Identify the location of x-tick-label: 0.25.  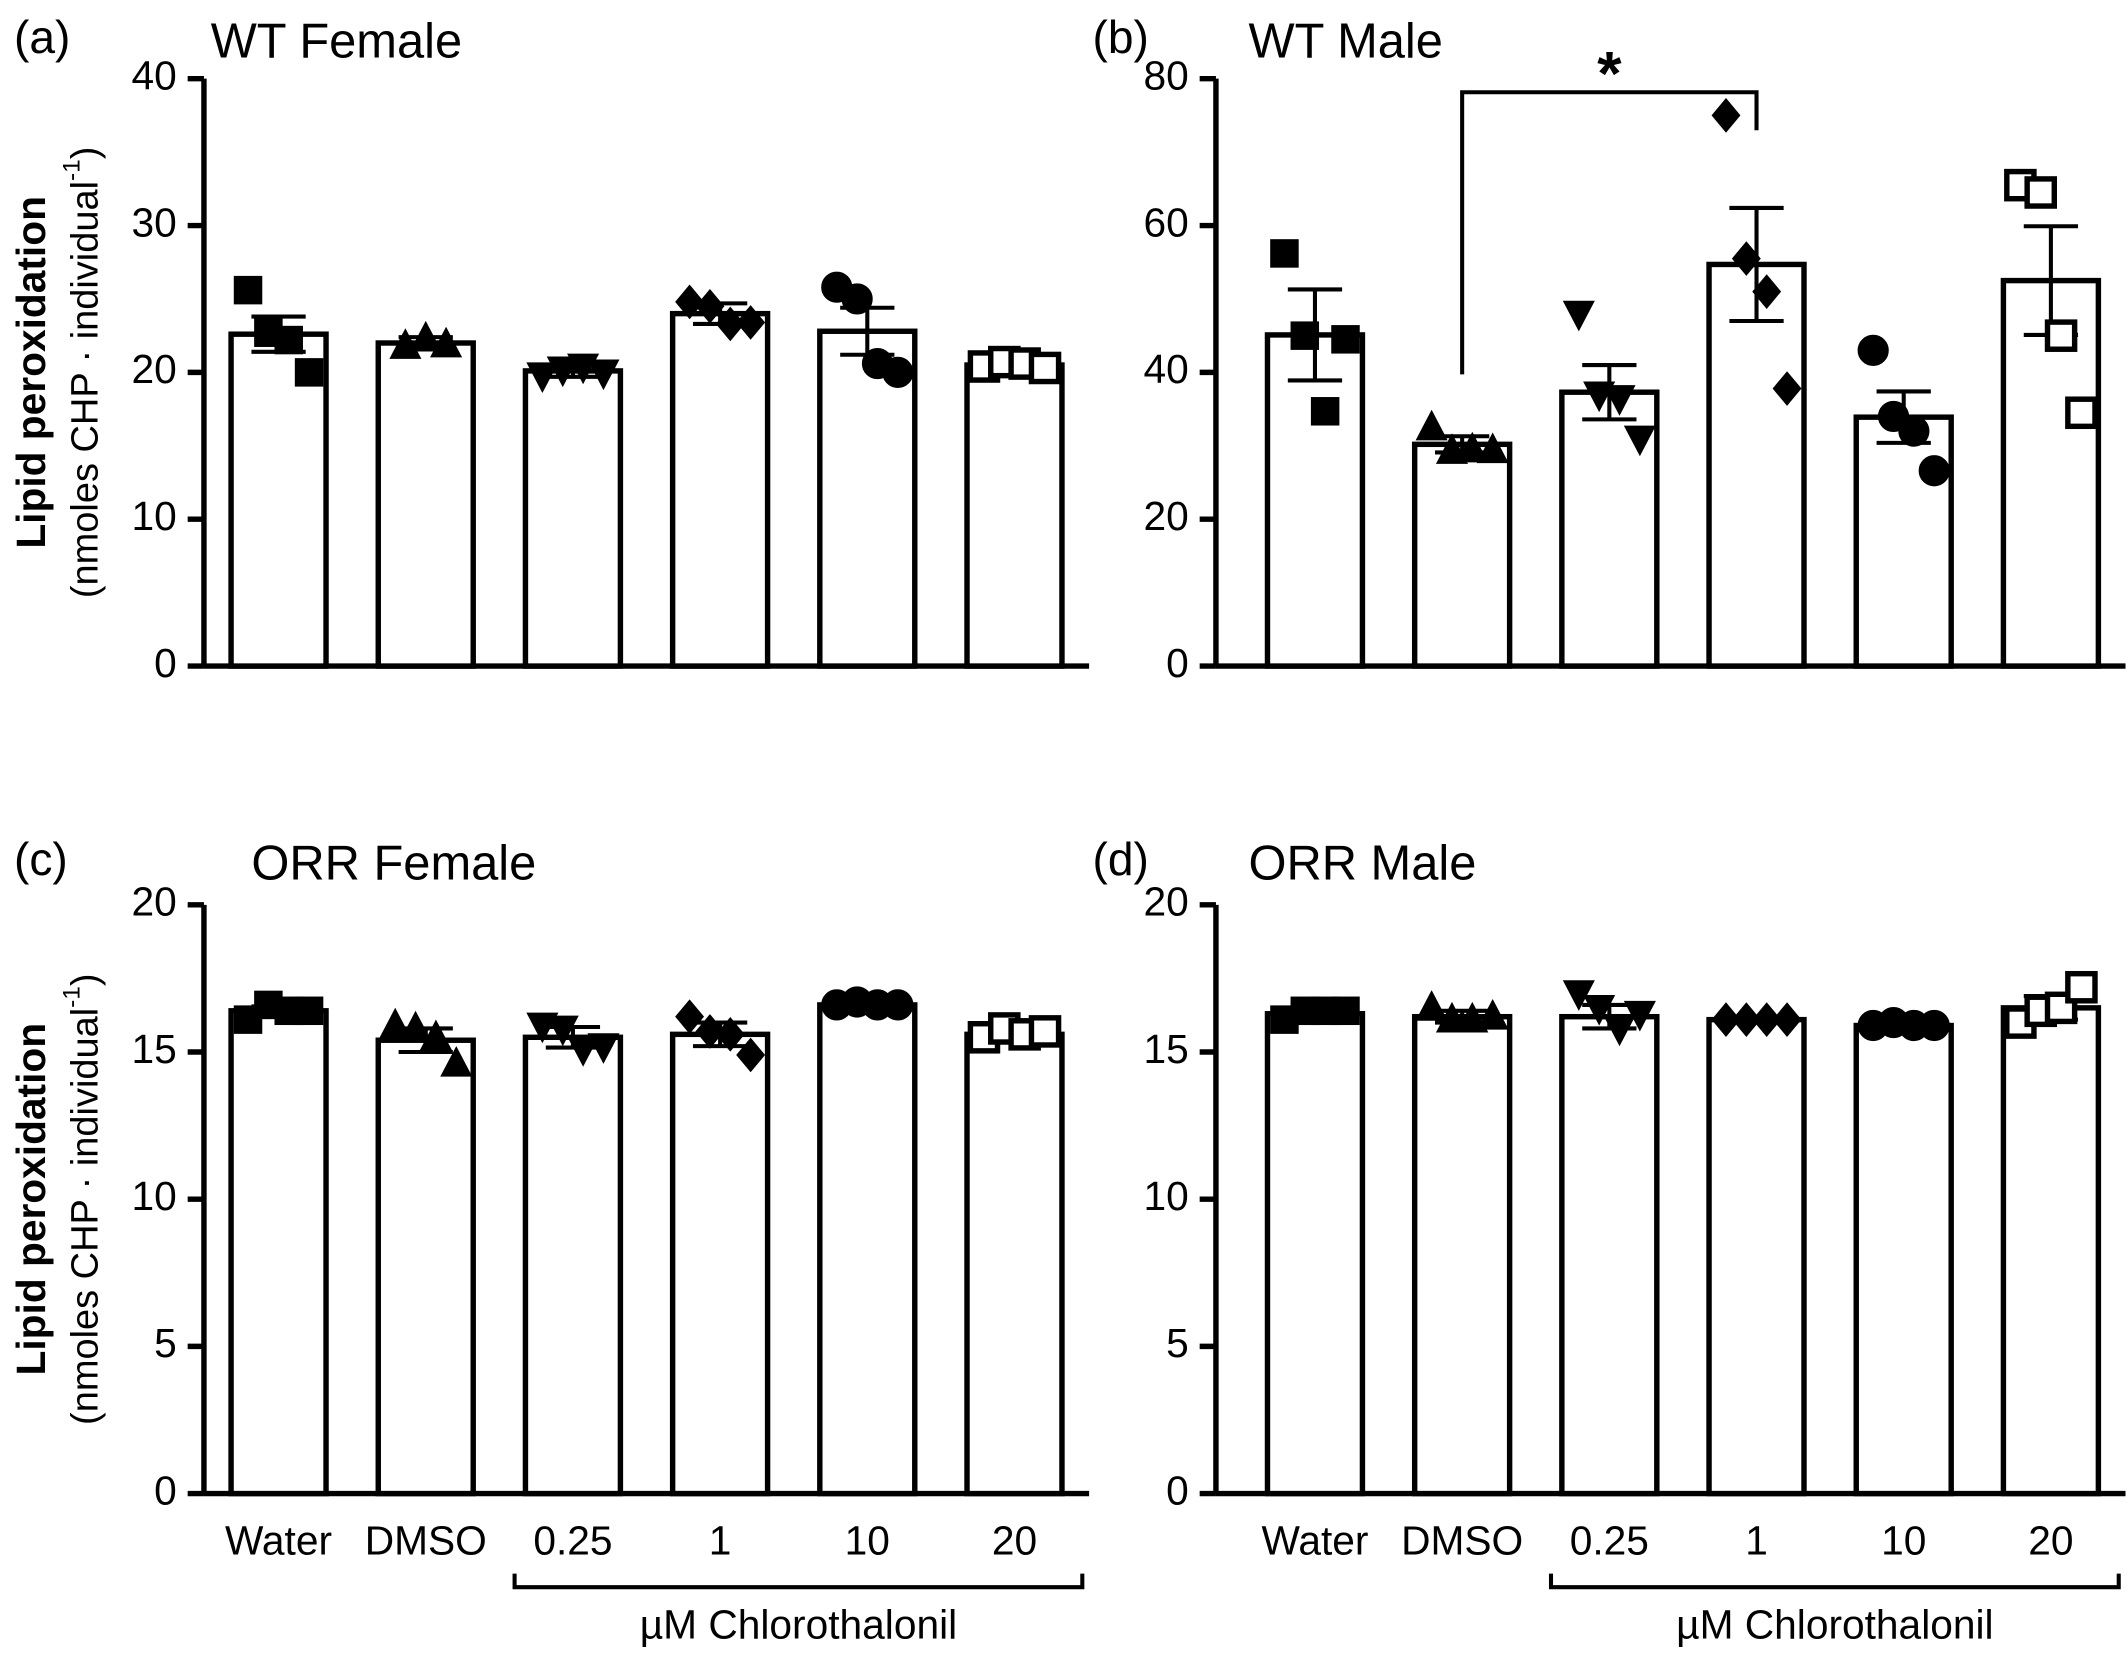
(1609, 1541).